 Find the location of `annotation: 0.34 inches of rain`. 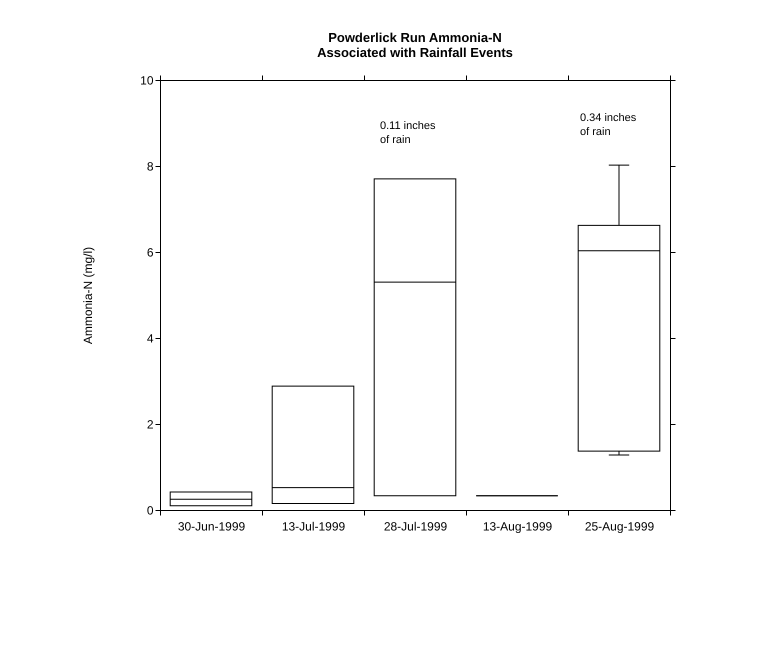

annotation: 0.34 inches of rain is located at coordinates (608, 125).